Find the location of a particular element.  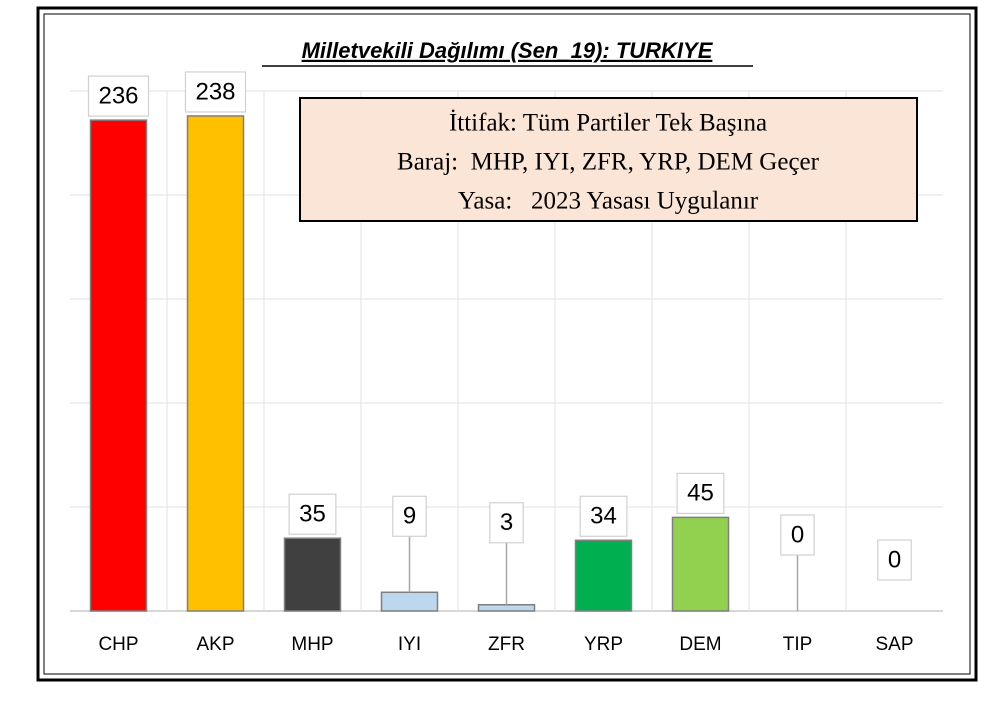

x-tick-label: ZFR is located at coordinates (506, 644).